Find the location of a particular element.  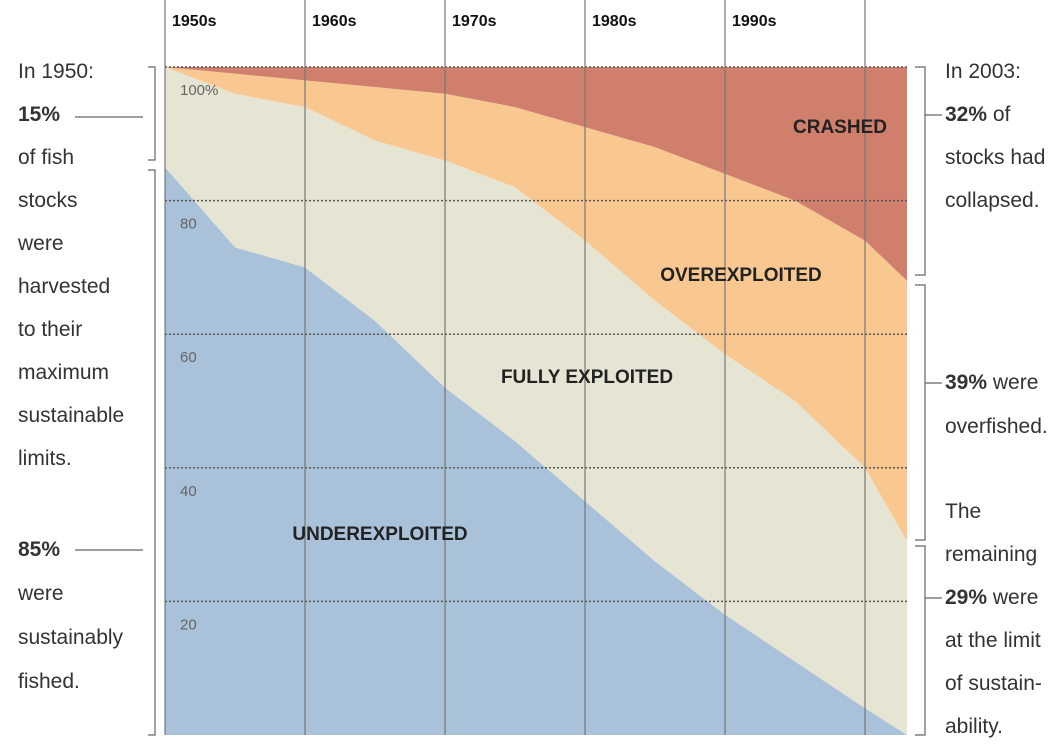

annotation-line: to their is located at coordinates (50, 329).